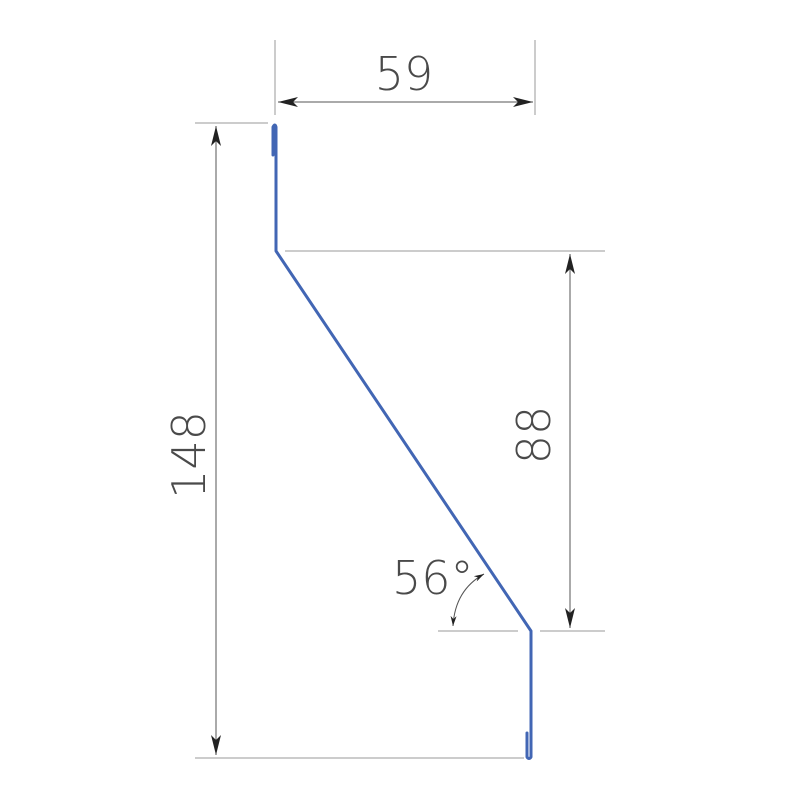  Describe the element at coordinates (189, 455) in the screenshot. I see `total-height-label: 148` at that location.